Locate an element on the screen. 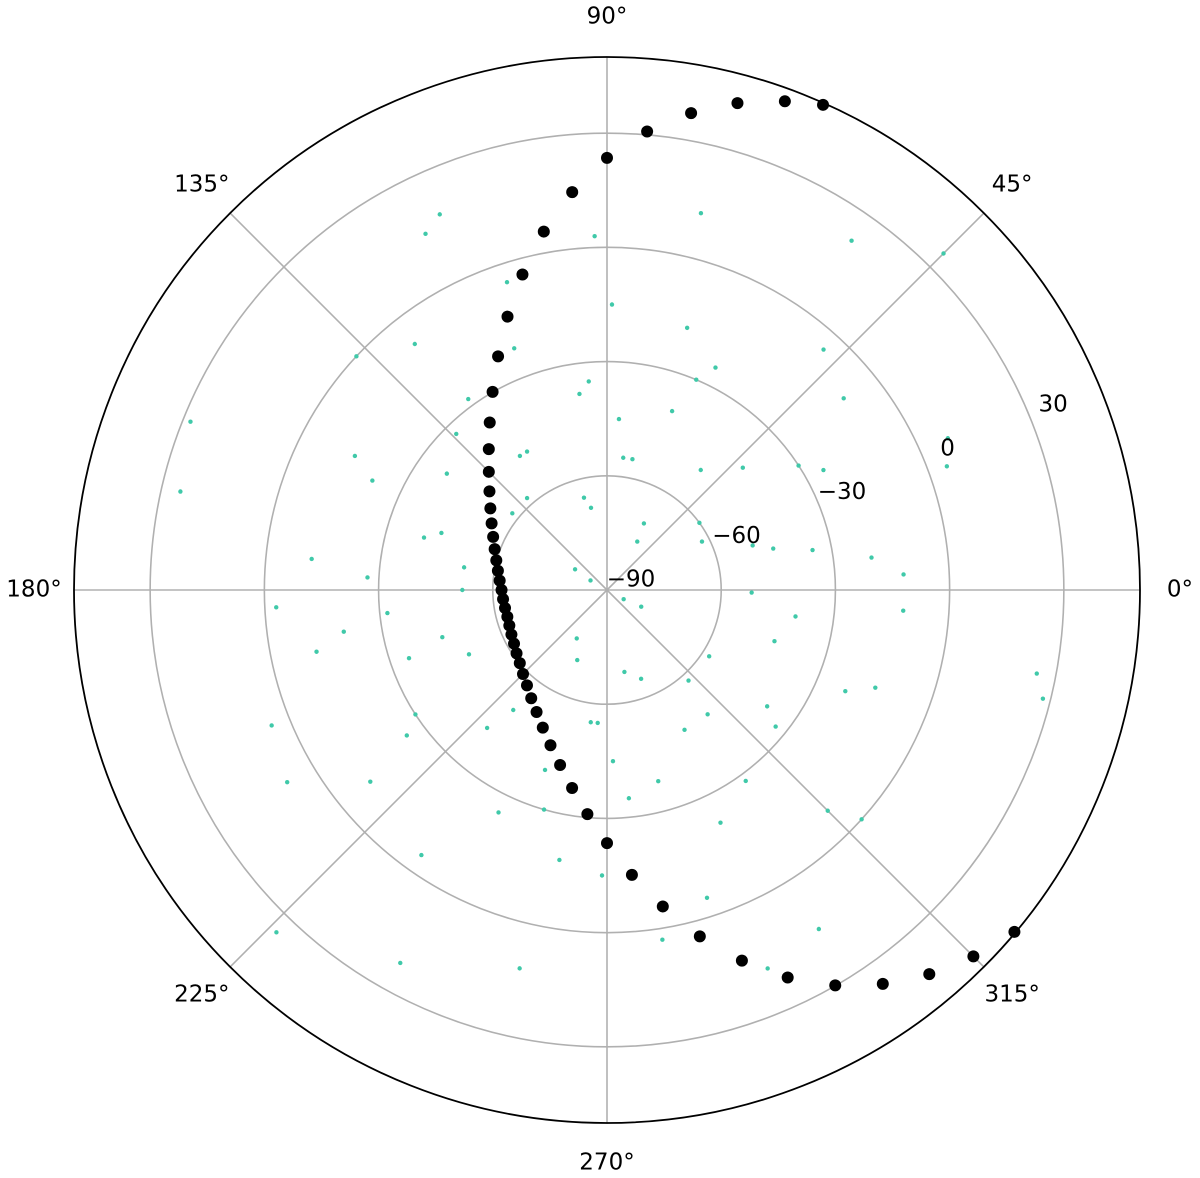 The height and width of the screenshot is (1178, 1200). r-tick-label: 0 is located at coordinates (947, 448).